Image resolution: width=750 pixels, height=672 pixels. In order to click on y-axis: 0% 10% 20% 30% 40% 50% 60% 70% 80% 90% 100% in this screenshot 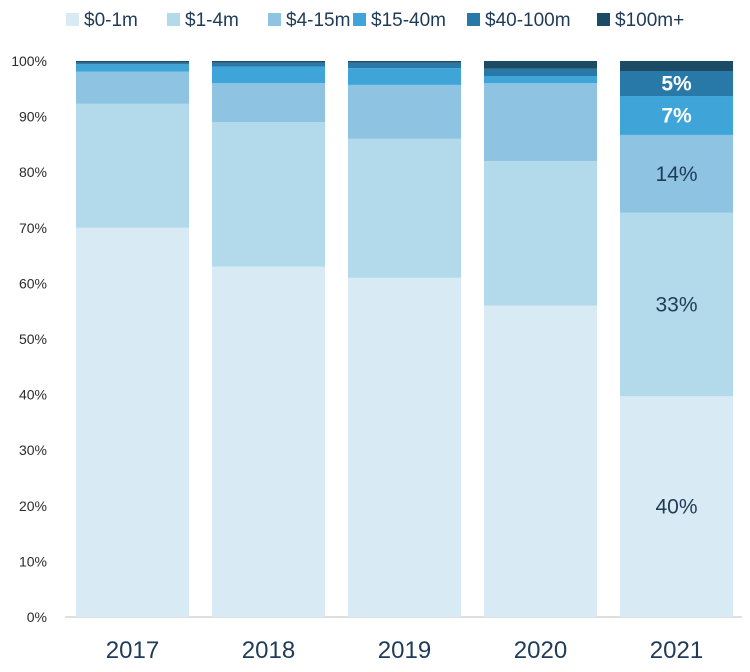, I will do `click(29, 339)`.